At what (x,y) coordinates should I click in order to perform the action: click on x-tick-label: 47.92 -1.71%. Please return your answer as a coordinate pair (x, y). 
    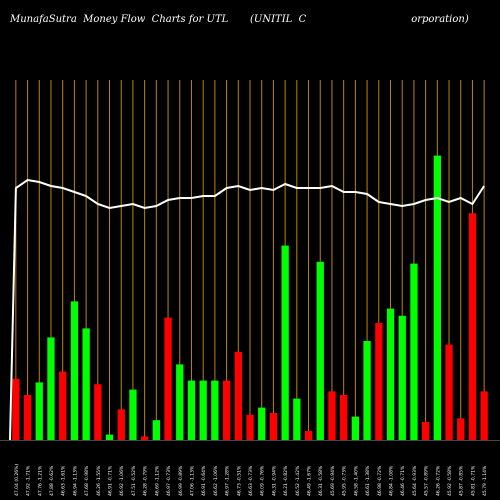
    Looking at the image, I should click on (29, 480).